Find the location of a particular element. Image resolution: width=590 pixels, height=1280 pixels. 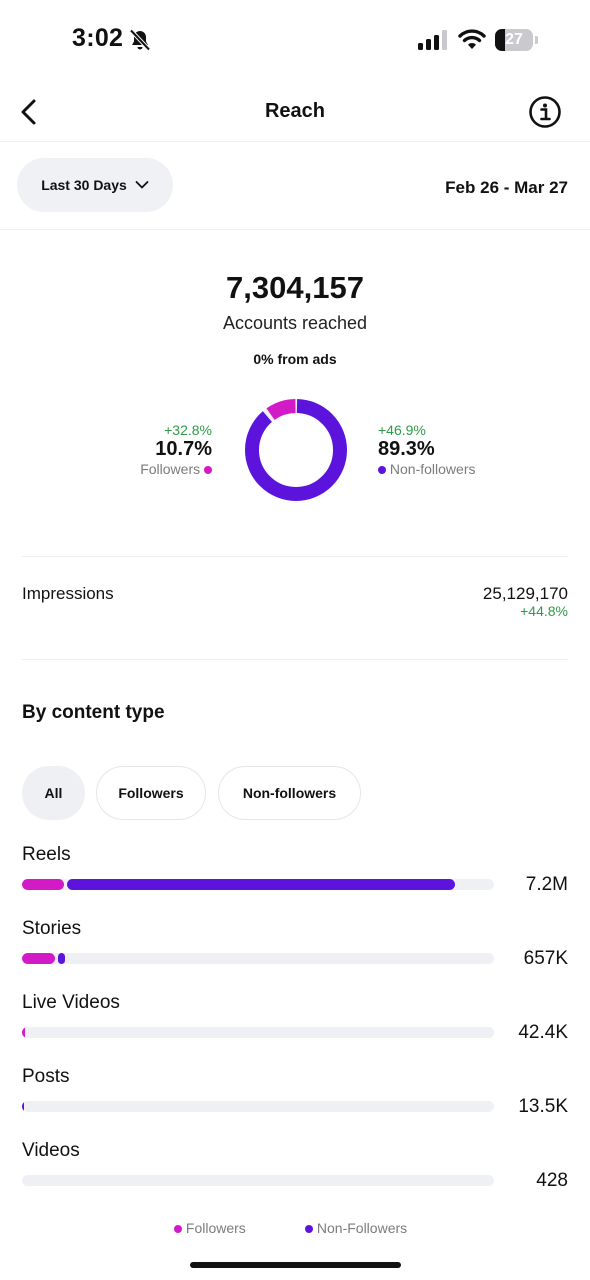

bar-posts is located at coordinates (258, 1106).